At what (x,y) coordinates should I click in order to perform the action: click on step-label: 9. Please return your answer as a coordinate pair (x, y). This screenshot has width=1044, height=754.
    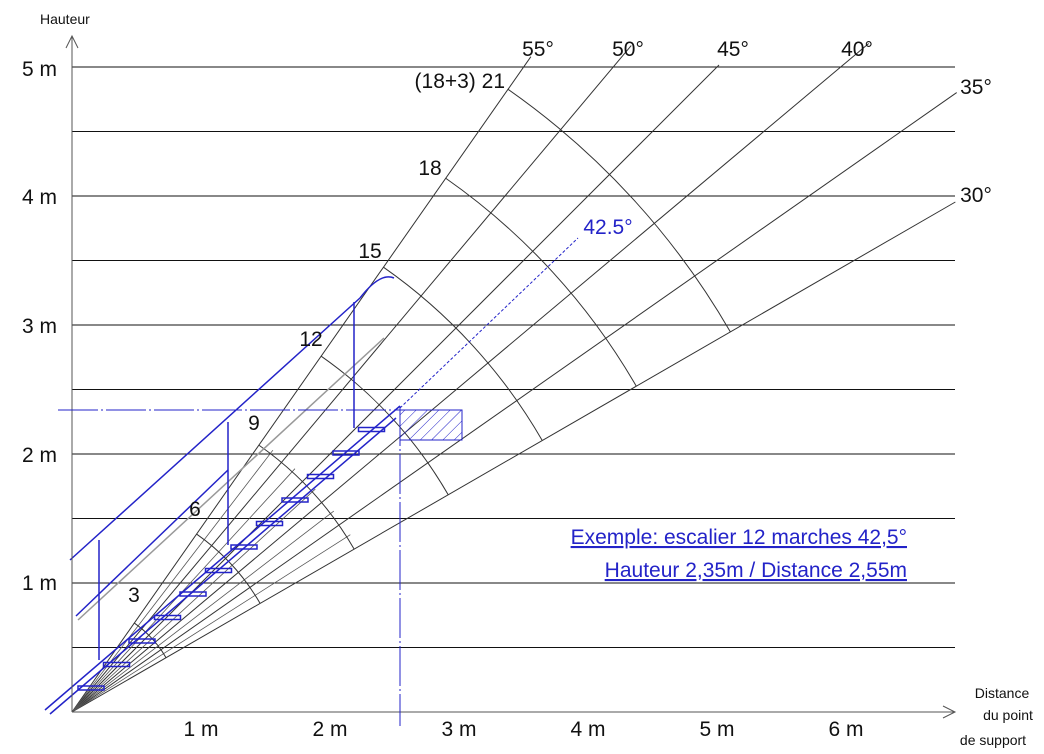
    Looking at the image, I should click on (254, 423).